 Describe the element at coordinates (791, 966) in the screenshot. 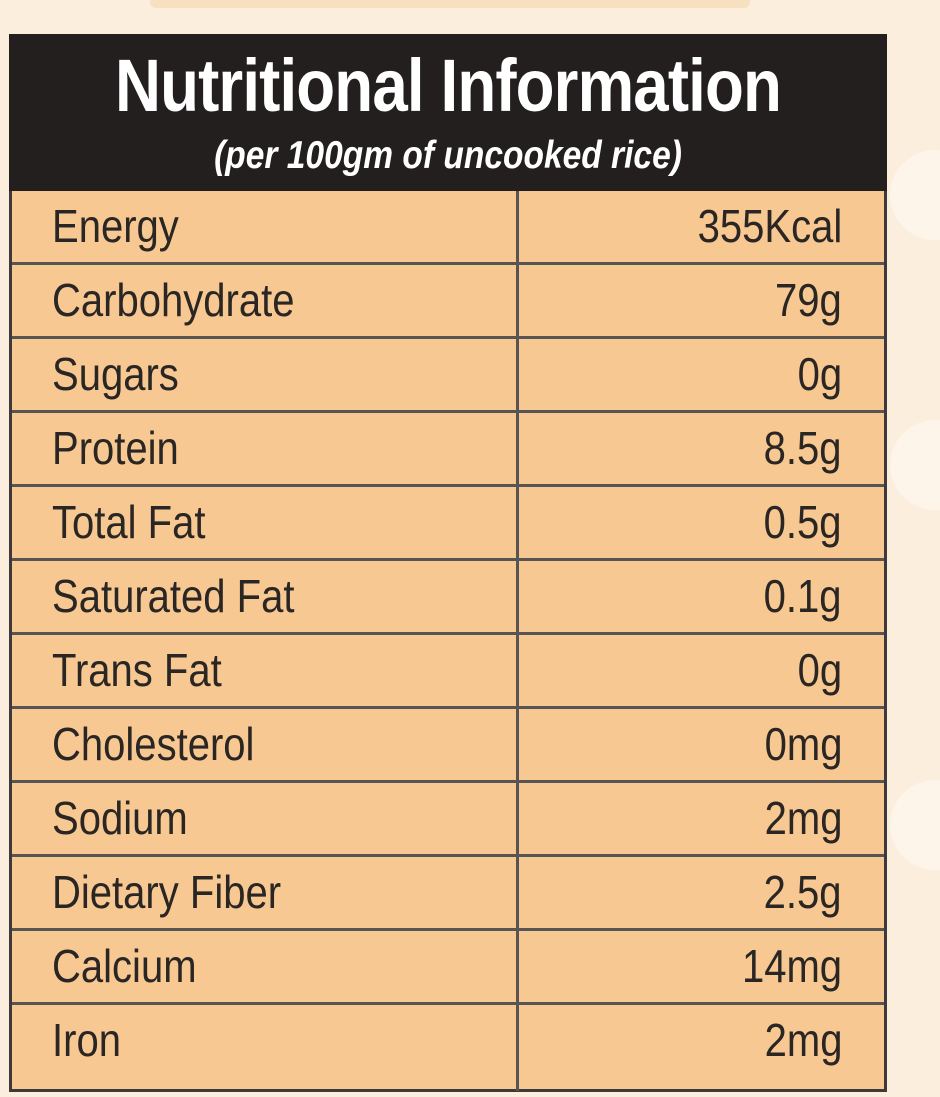

I see `nutrient-value: 14mg` at that location.